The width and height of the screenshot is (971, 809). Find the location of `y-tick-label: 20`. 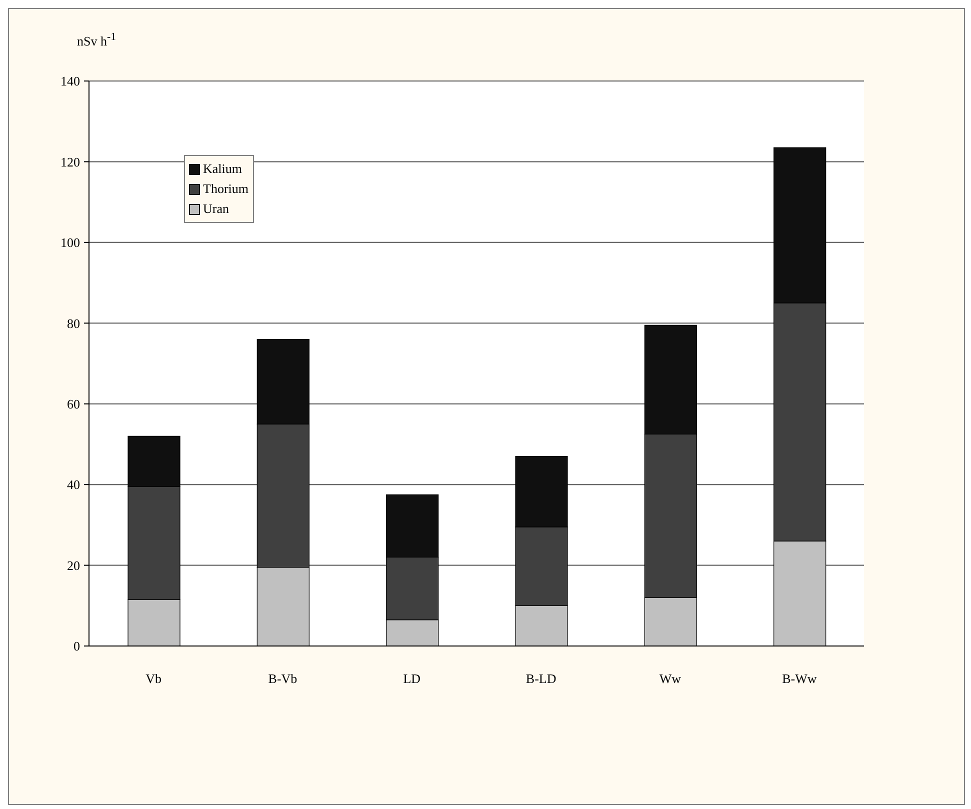

y-tick-label: 20 is located at coordinates (73, 565).